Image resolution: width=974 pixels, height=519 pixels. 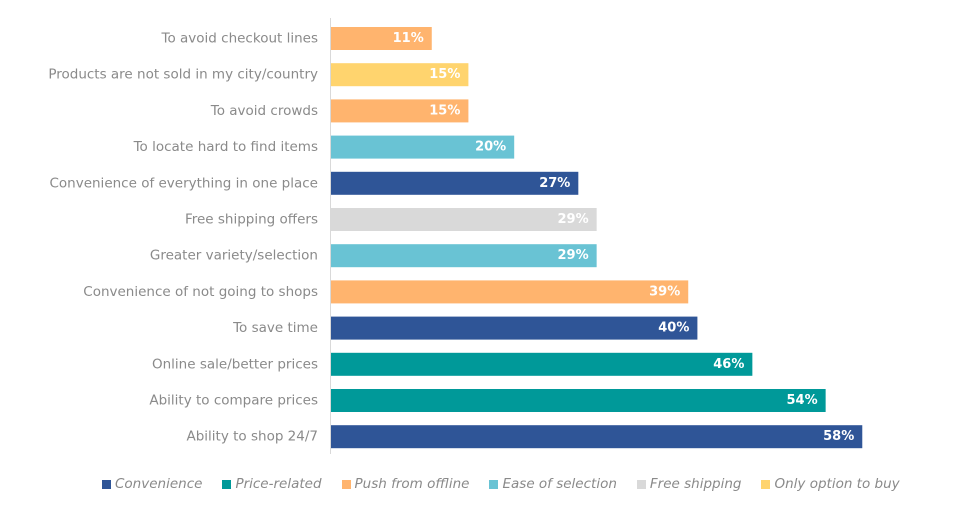 What do you see at coordinates (251, 220) in the screenshot?
I see `category-label: Free shipping offers` at bounding box center [251, 220].